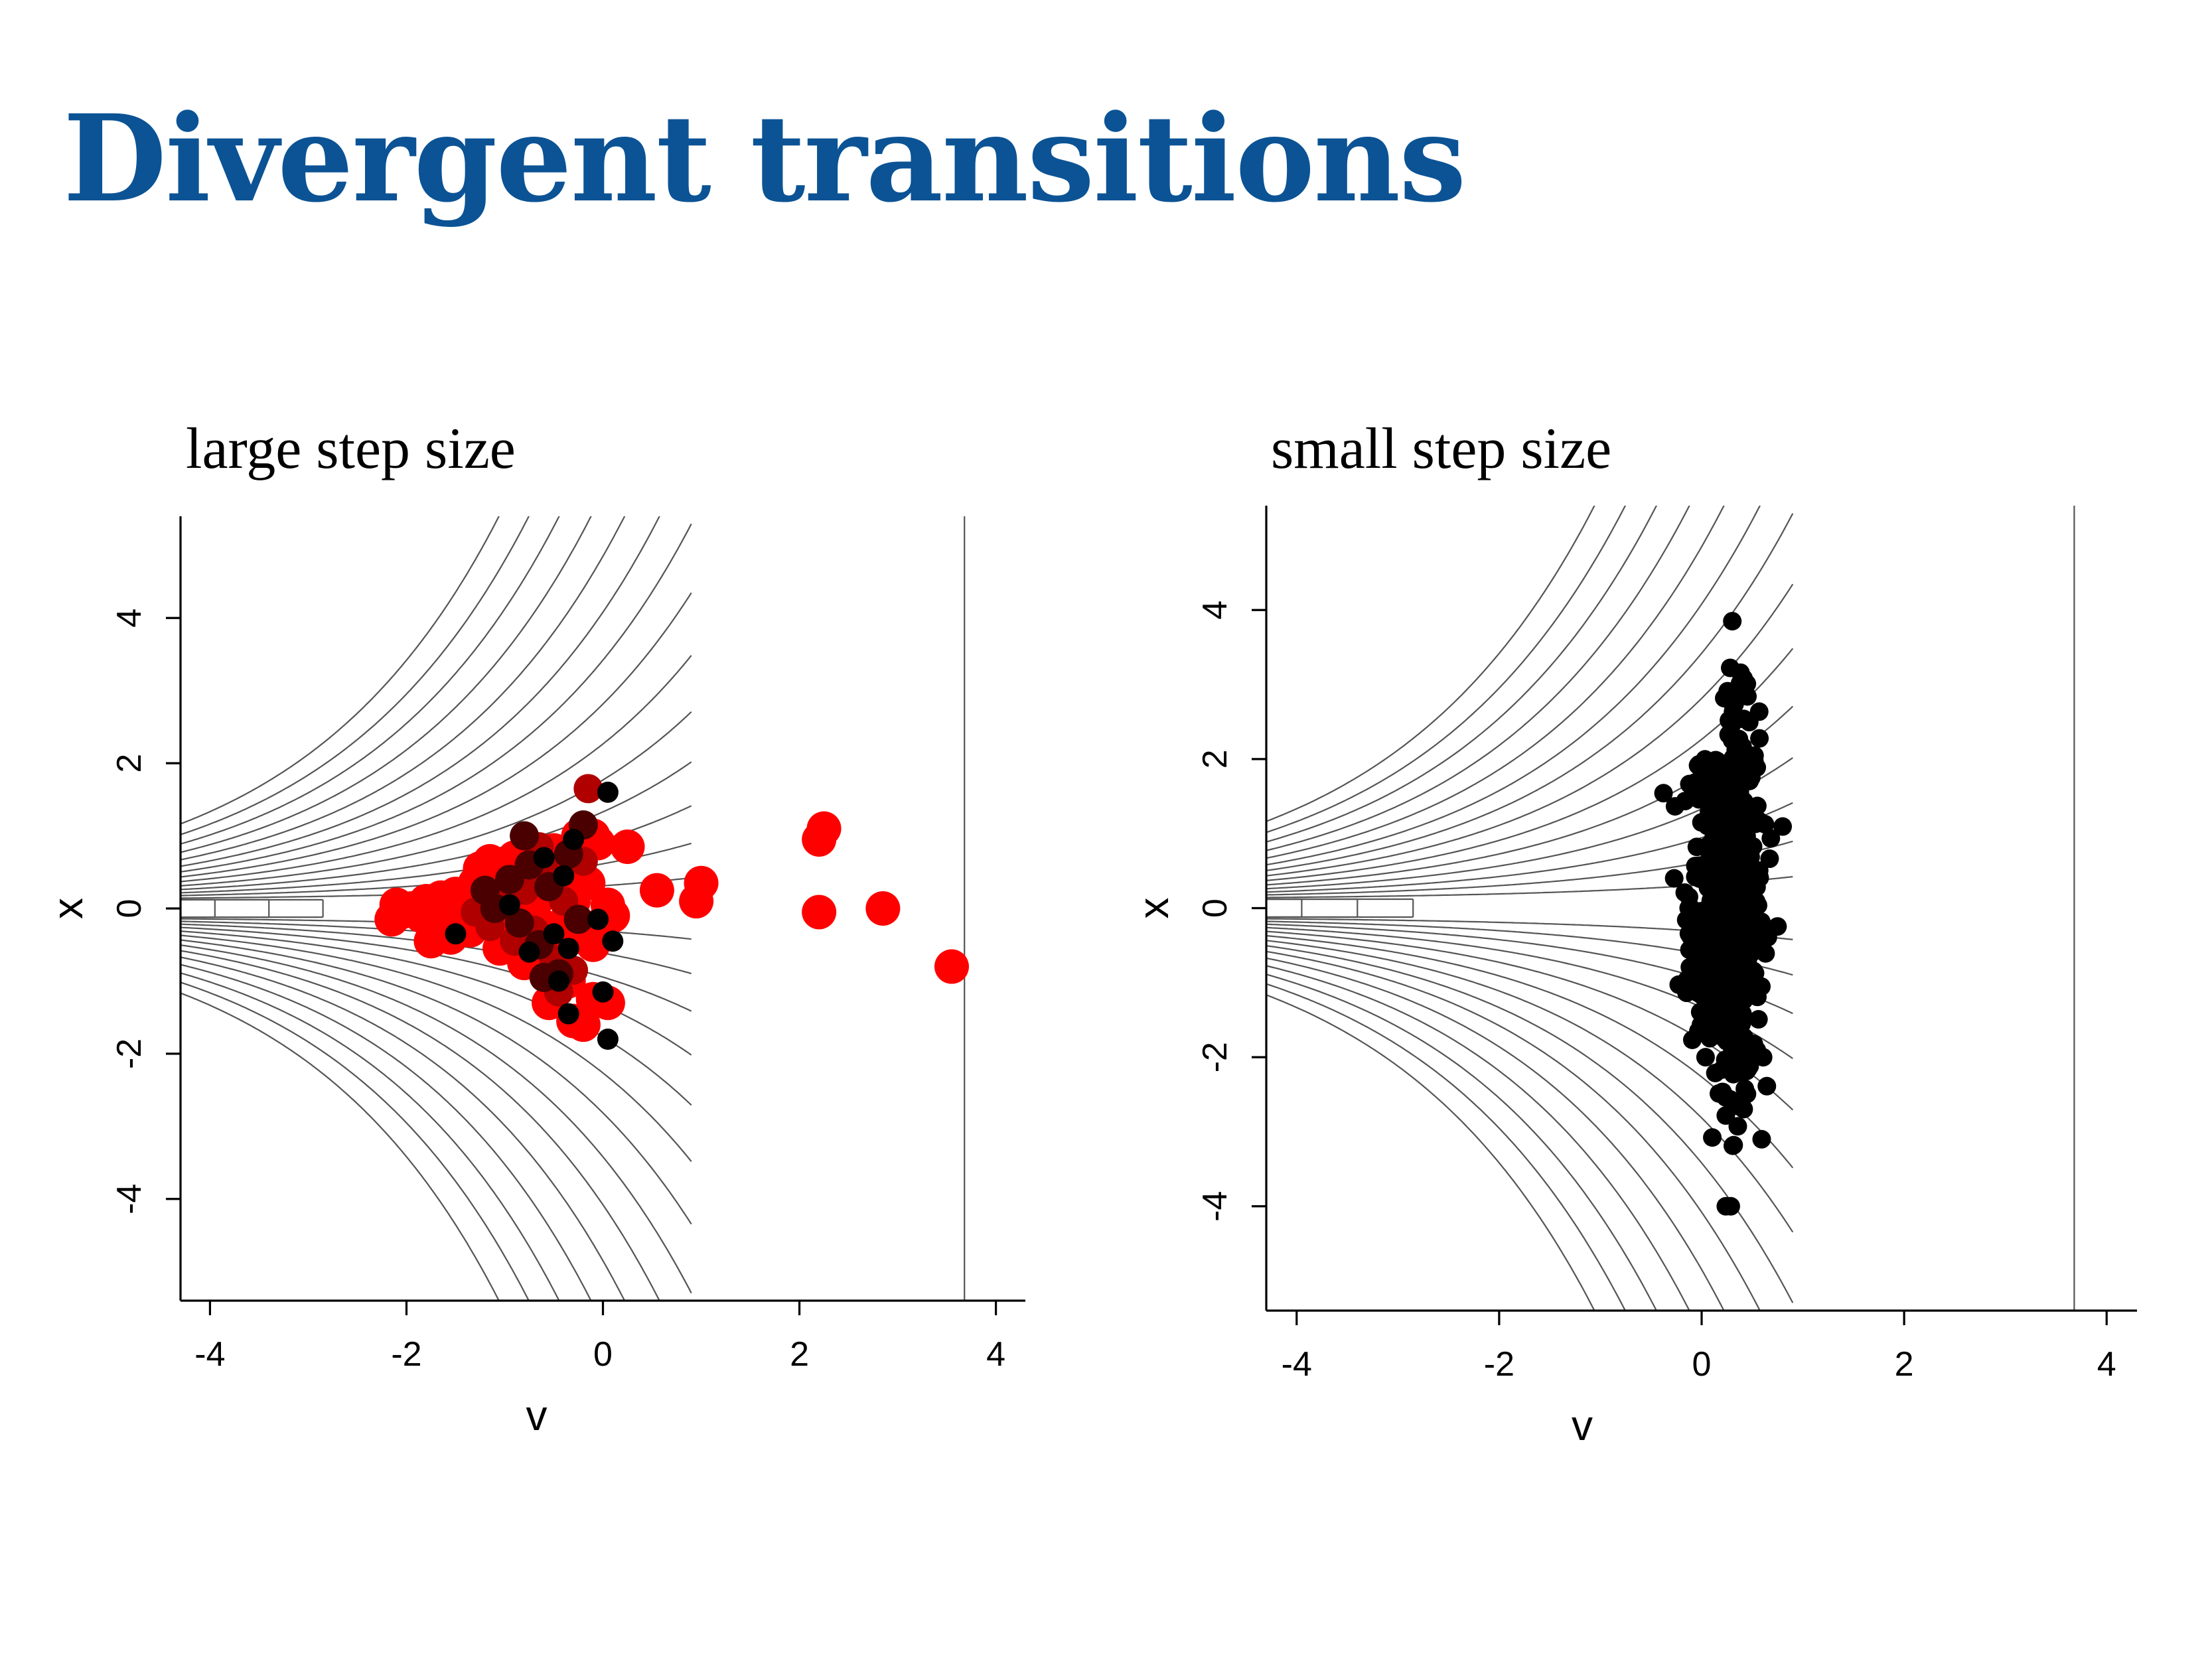  Describe the element at coordinates (130, 763) in the screenshot. I see `y-tick-label: 2` at that location.